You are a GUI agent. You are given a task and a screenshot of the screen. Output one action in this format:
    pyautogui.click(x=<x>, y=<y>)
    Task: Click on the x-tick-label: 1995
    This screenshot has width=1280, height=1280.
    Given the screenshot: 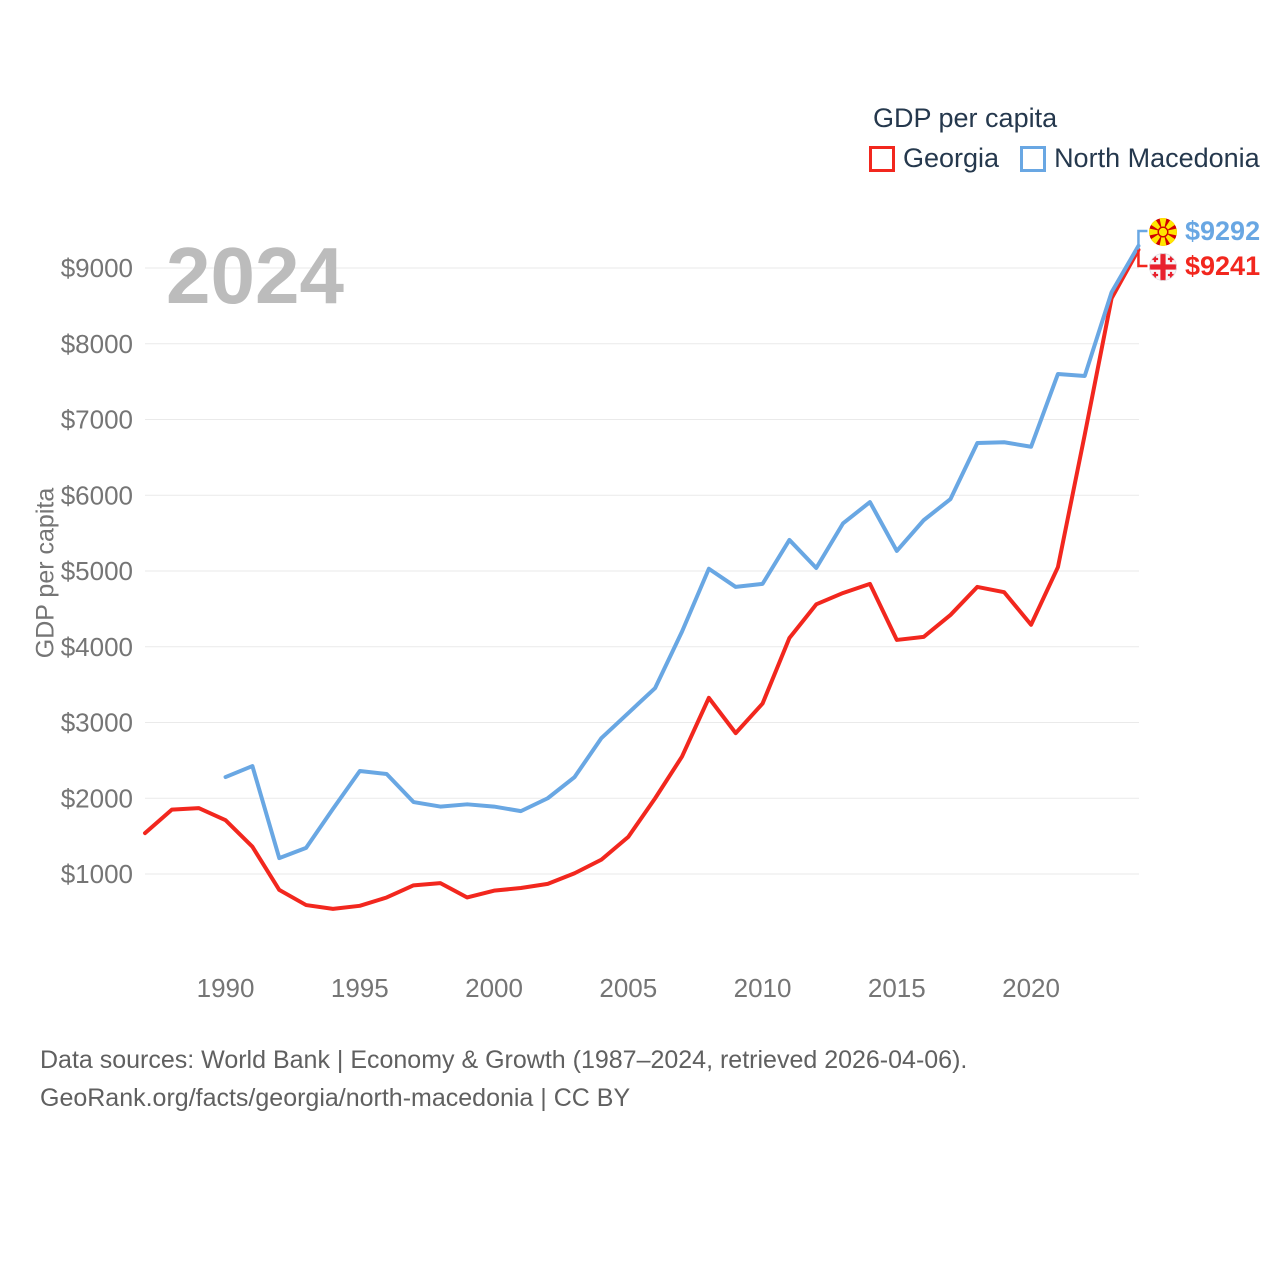 What is the action you would take?
    pyautogui.click(x=360, y=988)
    